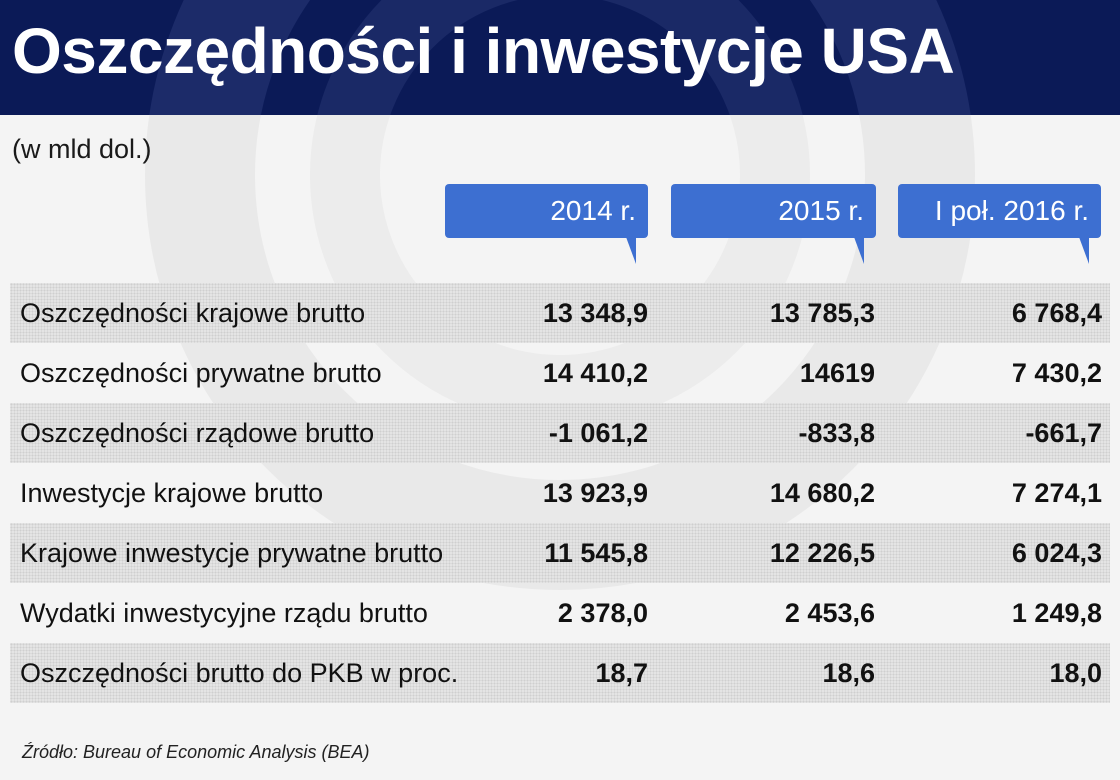  Describe the element at coordinates (1056, 553) in the screenshot. I see `cell-value: 6 024,3` at that location.